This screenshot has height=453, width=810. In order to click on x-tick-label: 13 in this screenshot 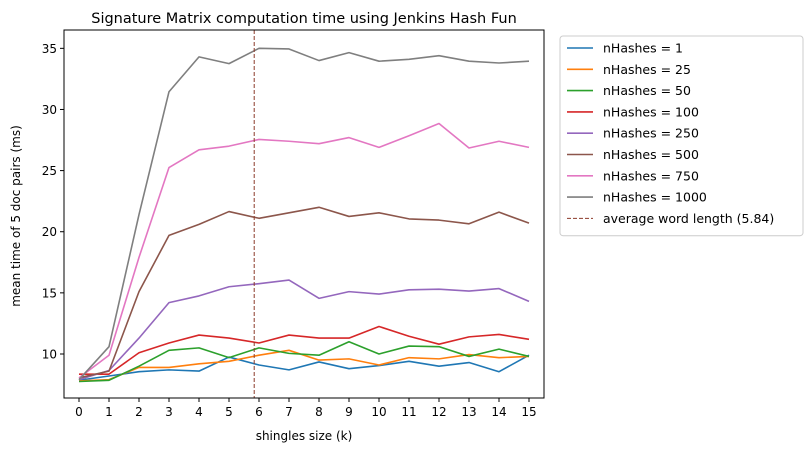, I will do `click(468, 412)`.